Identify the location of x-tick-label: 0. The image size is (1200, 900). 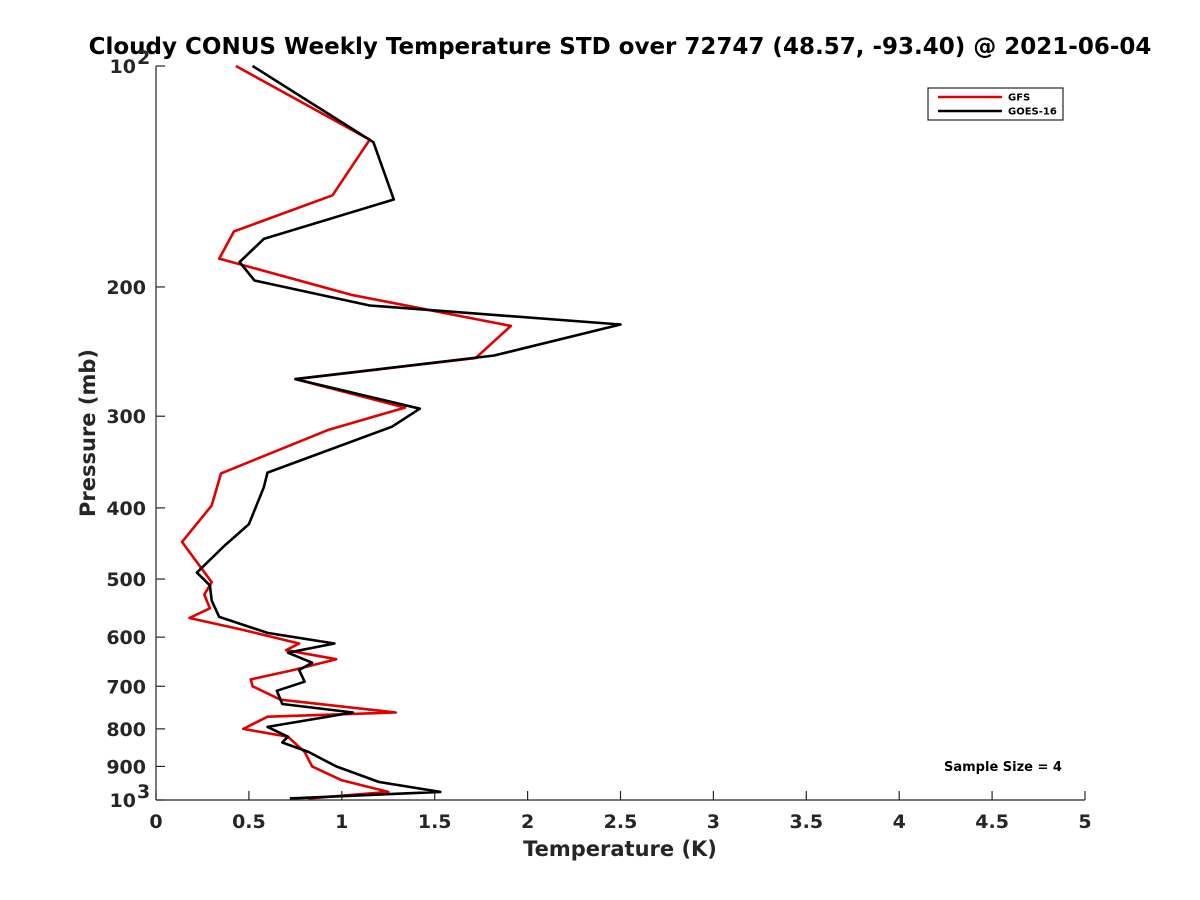
(155, 822).